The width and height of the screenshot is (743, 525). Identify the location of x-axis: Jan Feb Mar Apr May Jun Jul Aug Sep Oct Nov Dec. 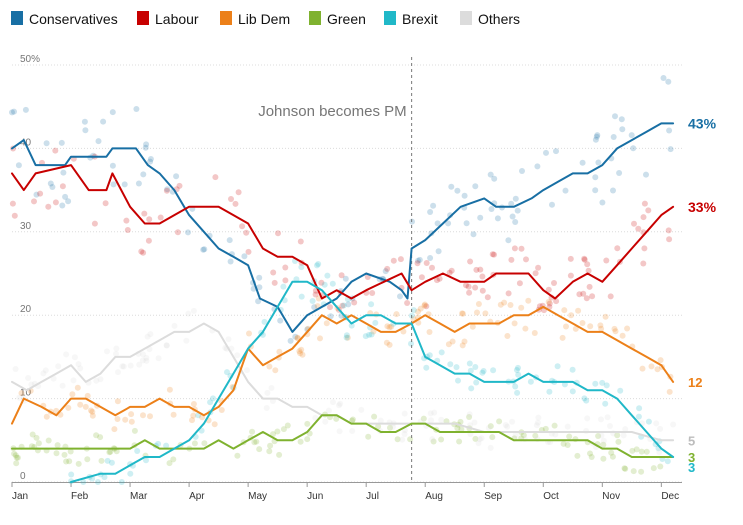
(346, 492).